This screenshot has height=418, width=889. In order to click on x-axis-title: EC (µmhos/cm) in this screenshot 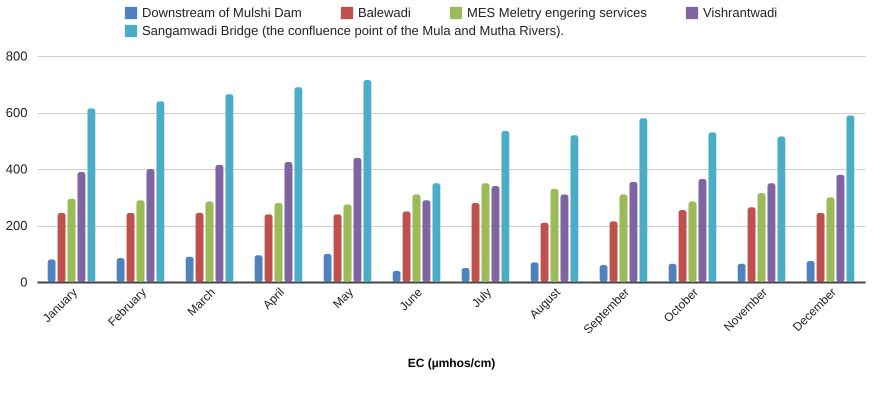, I will do `click(452, 363)`.